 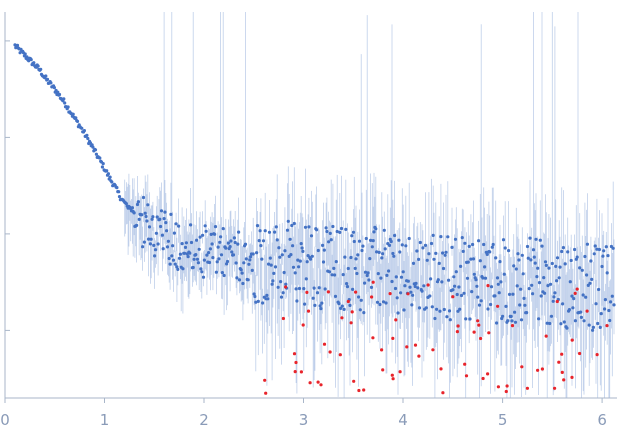 I want to click on x-tick-label: 0, so click(x=5, y=420).